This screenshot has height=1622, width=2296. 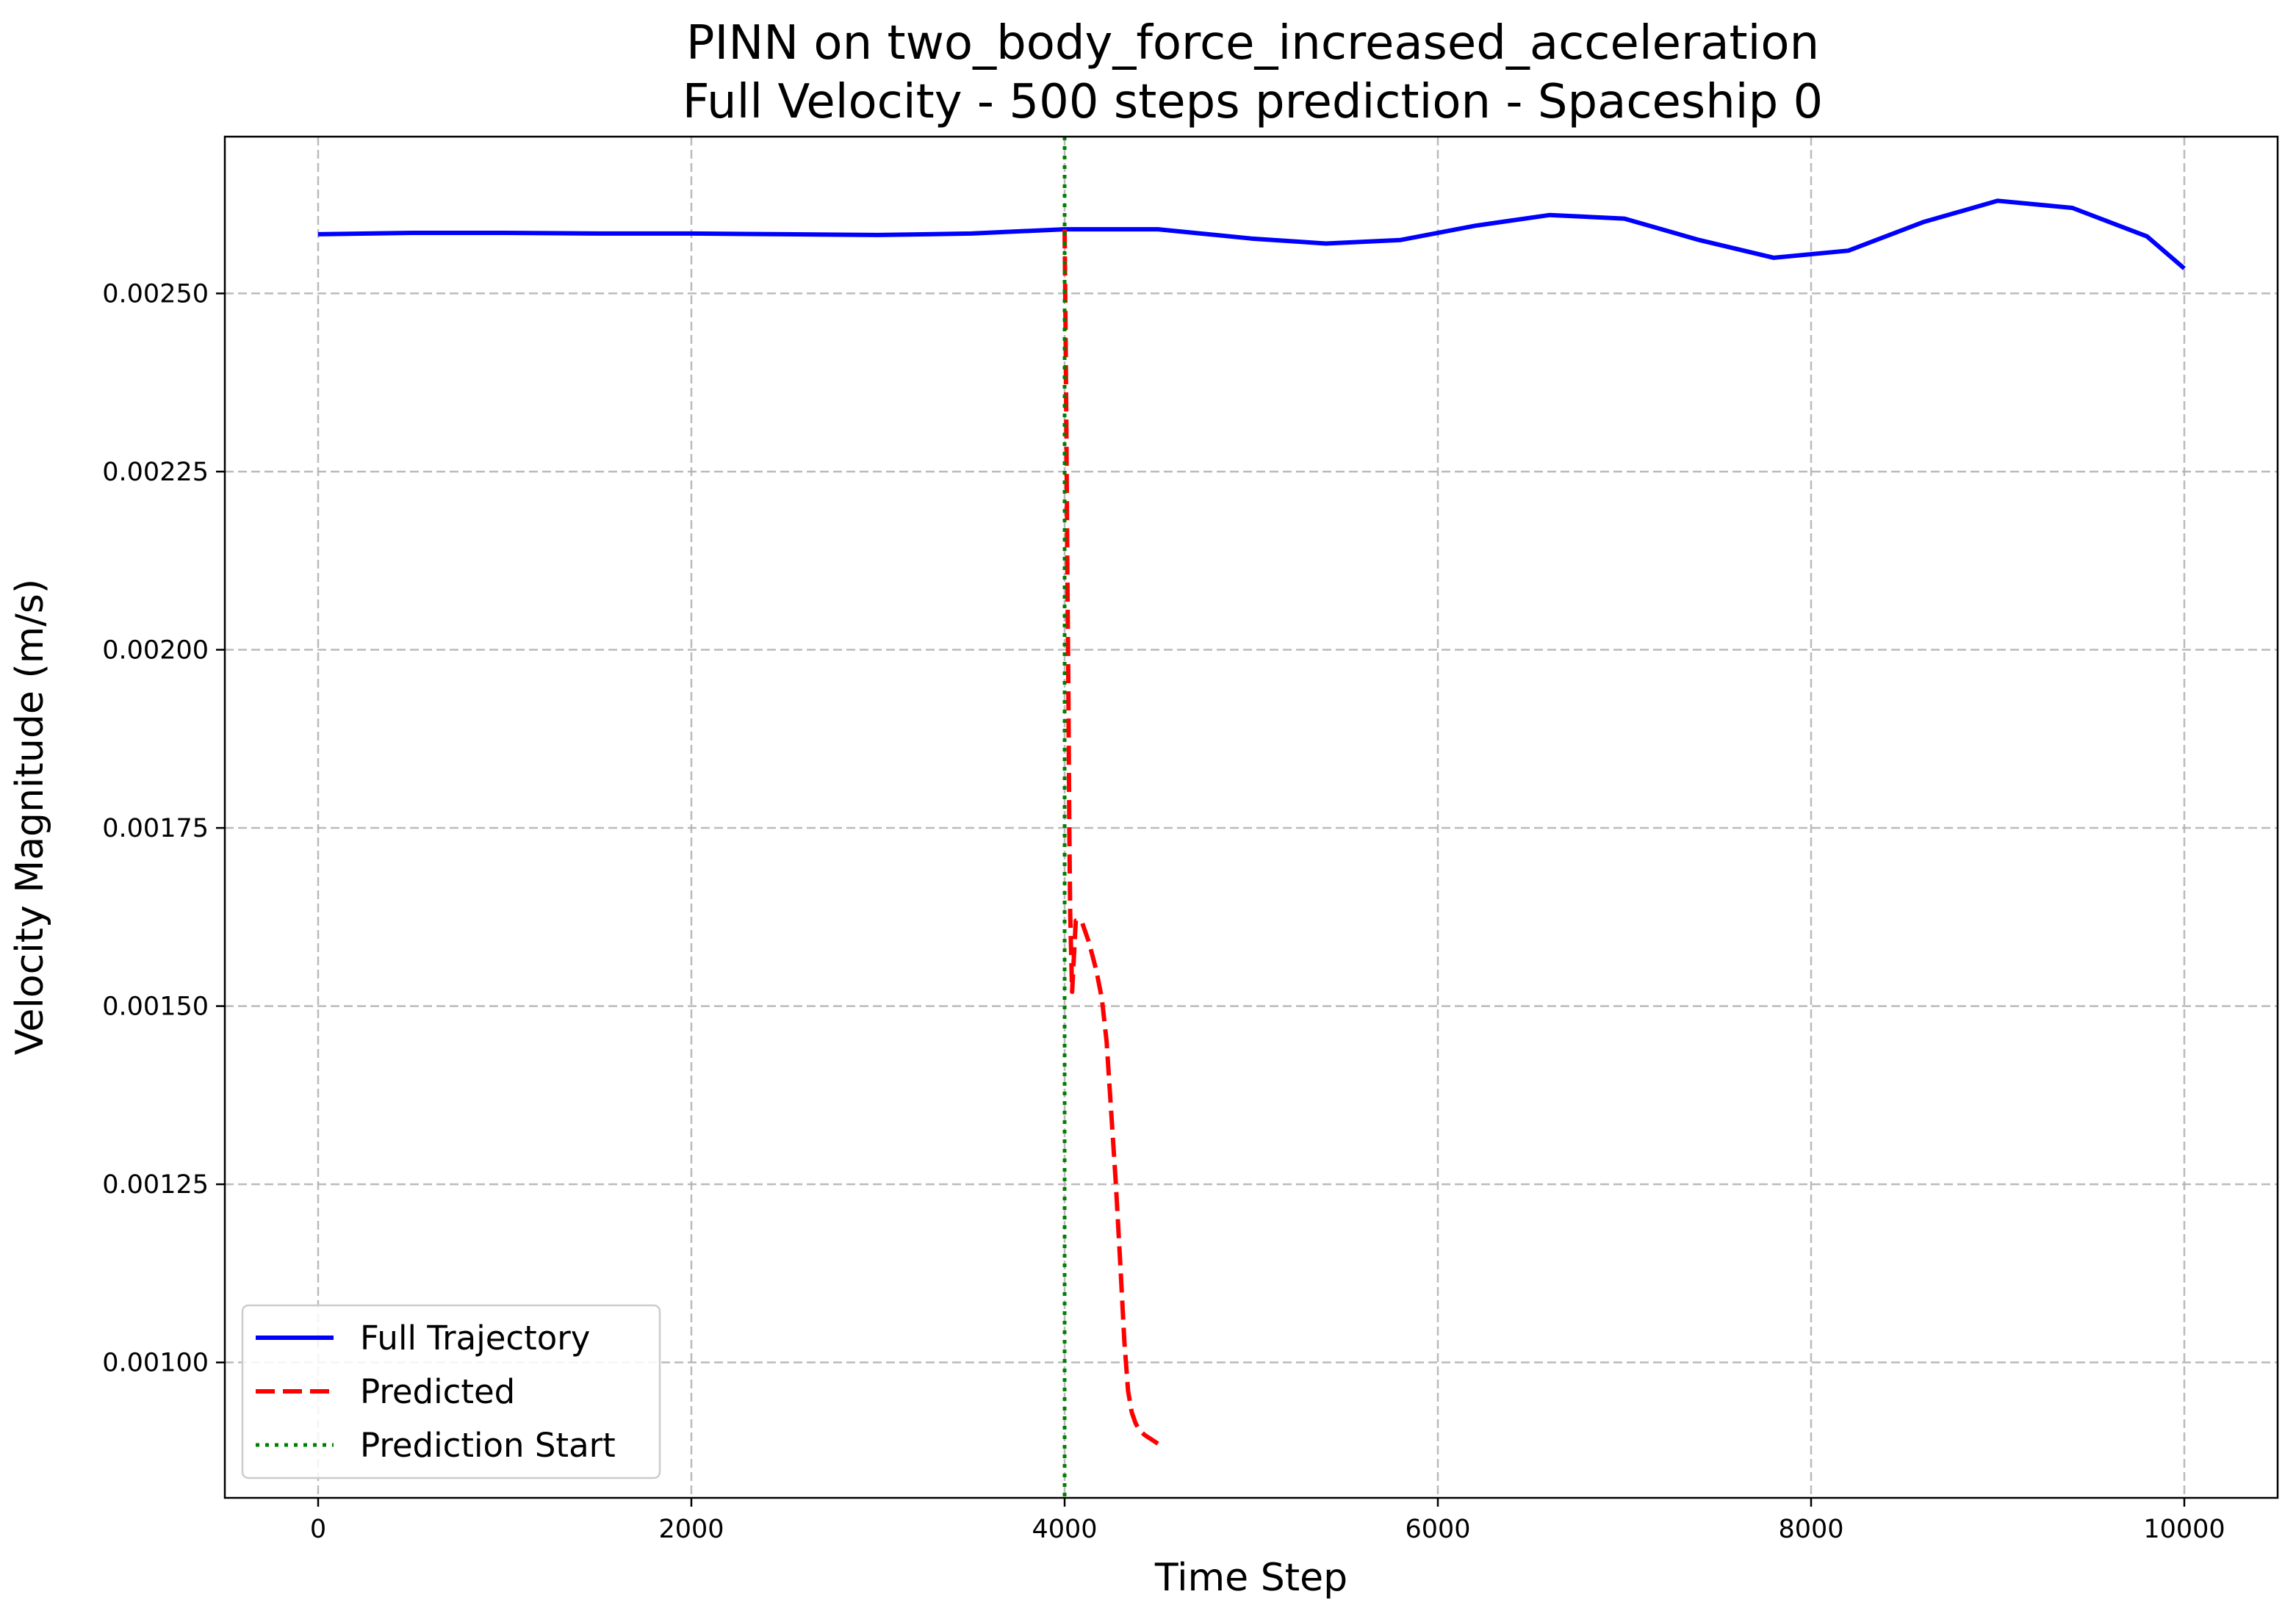 I want to click on x-axis-label: Time Step, so click(x=1250, y=1578).